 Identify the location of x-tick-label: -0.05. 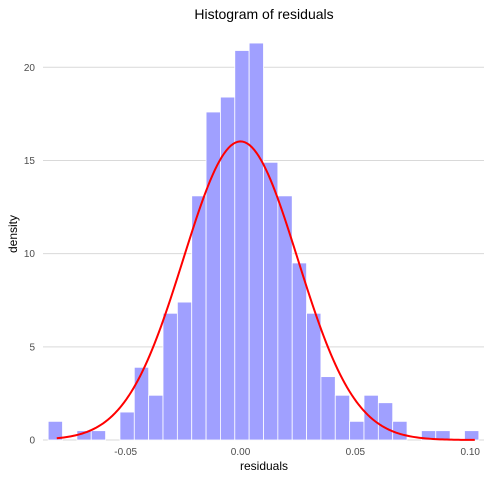
(125, 452).